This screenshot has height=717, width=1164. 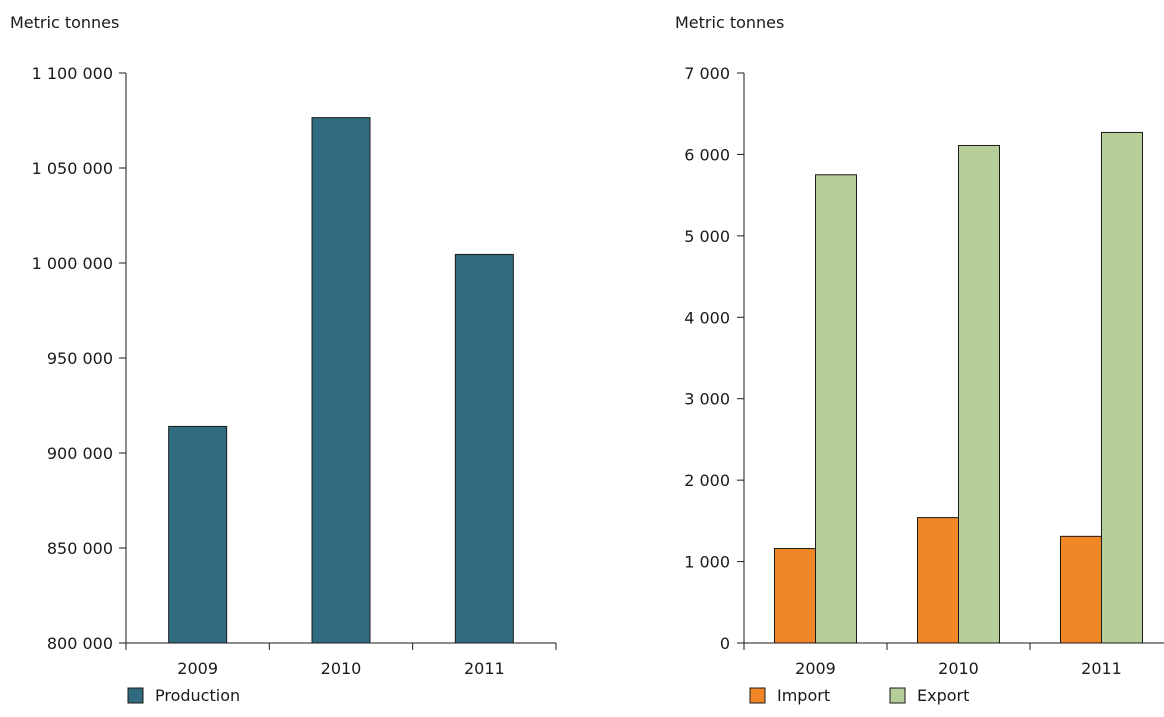 I want to click on trade-y-tick-label: 5 000, so click(x=707, y=236).